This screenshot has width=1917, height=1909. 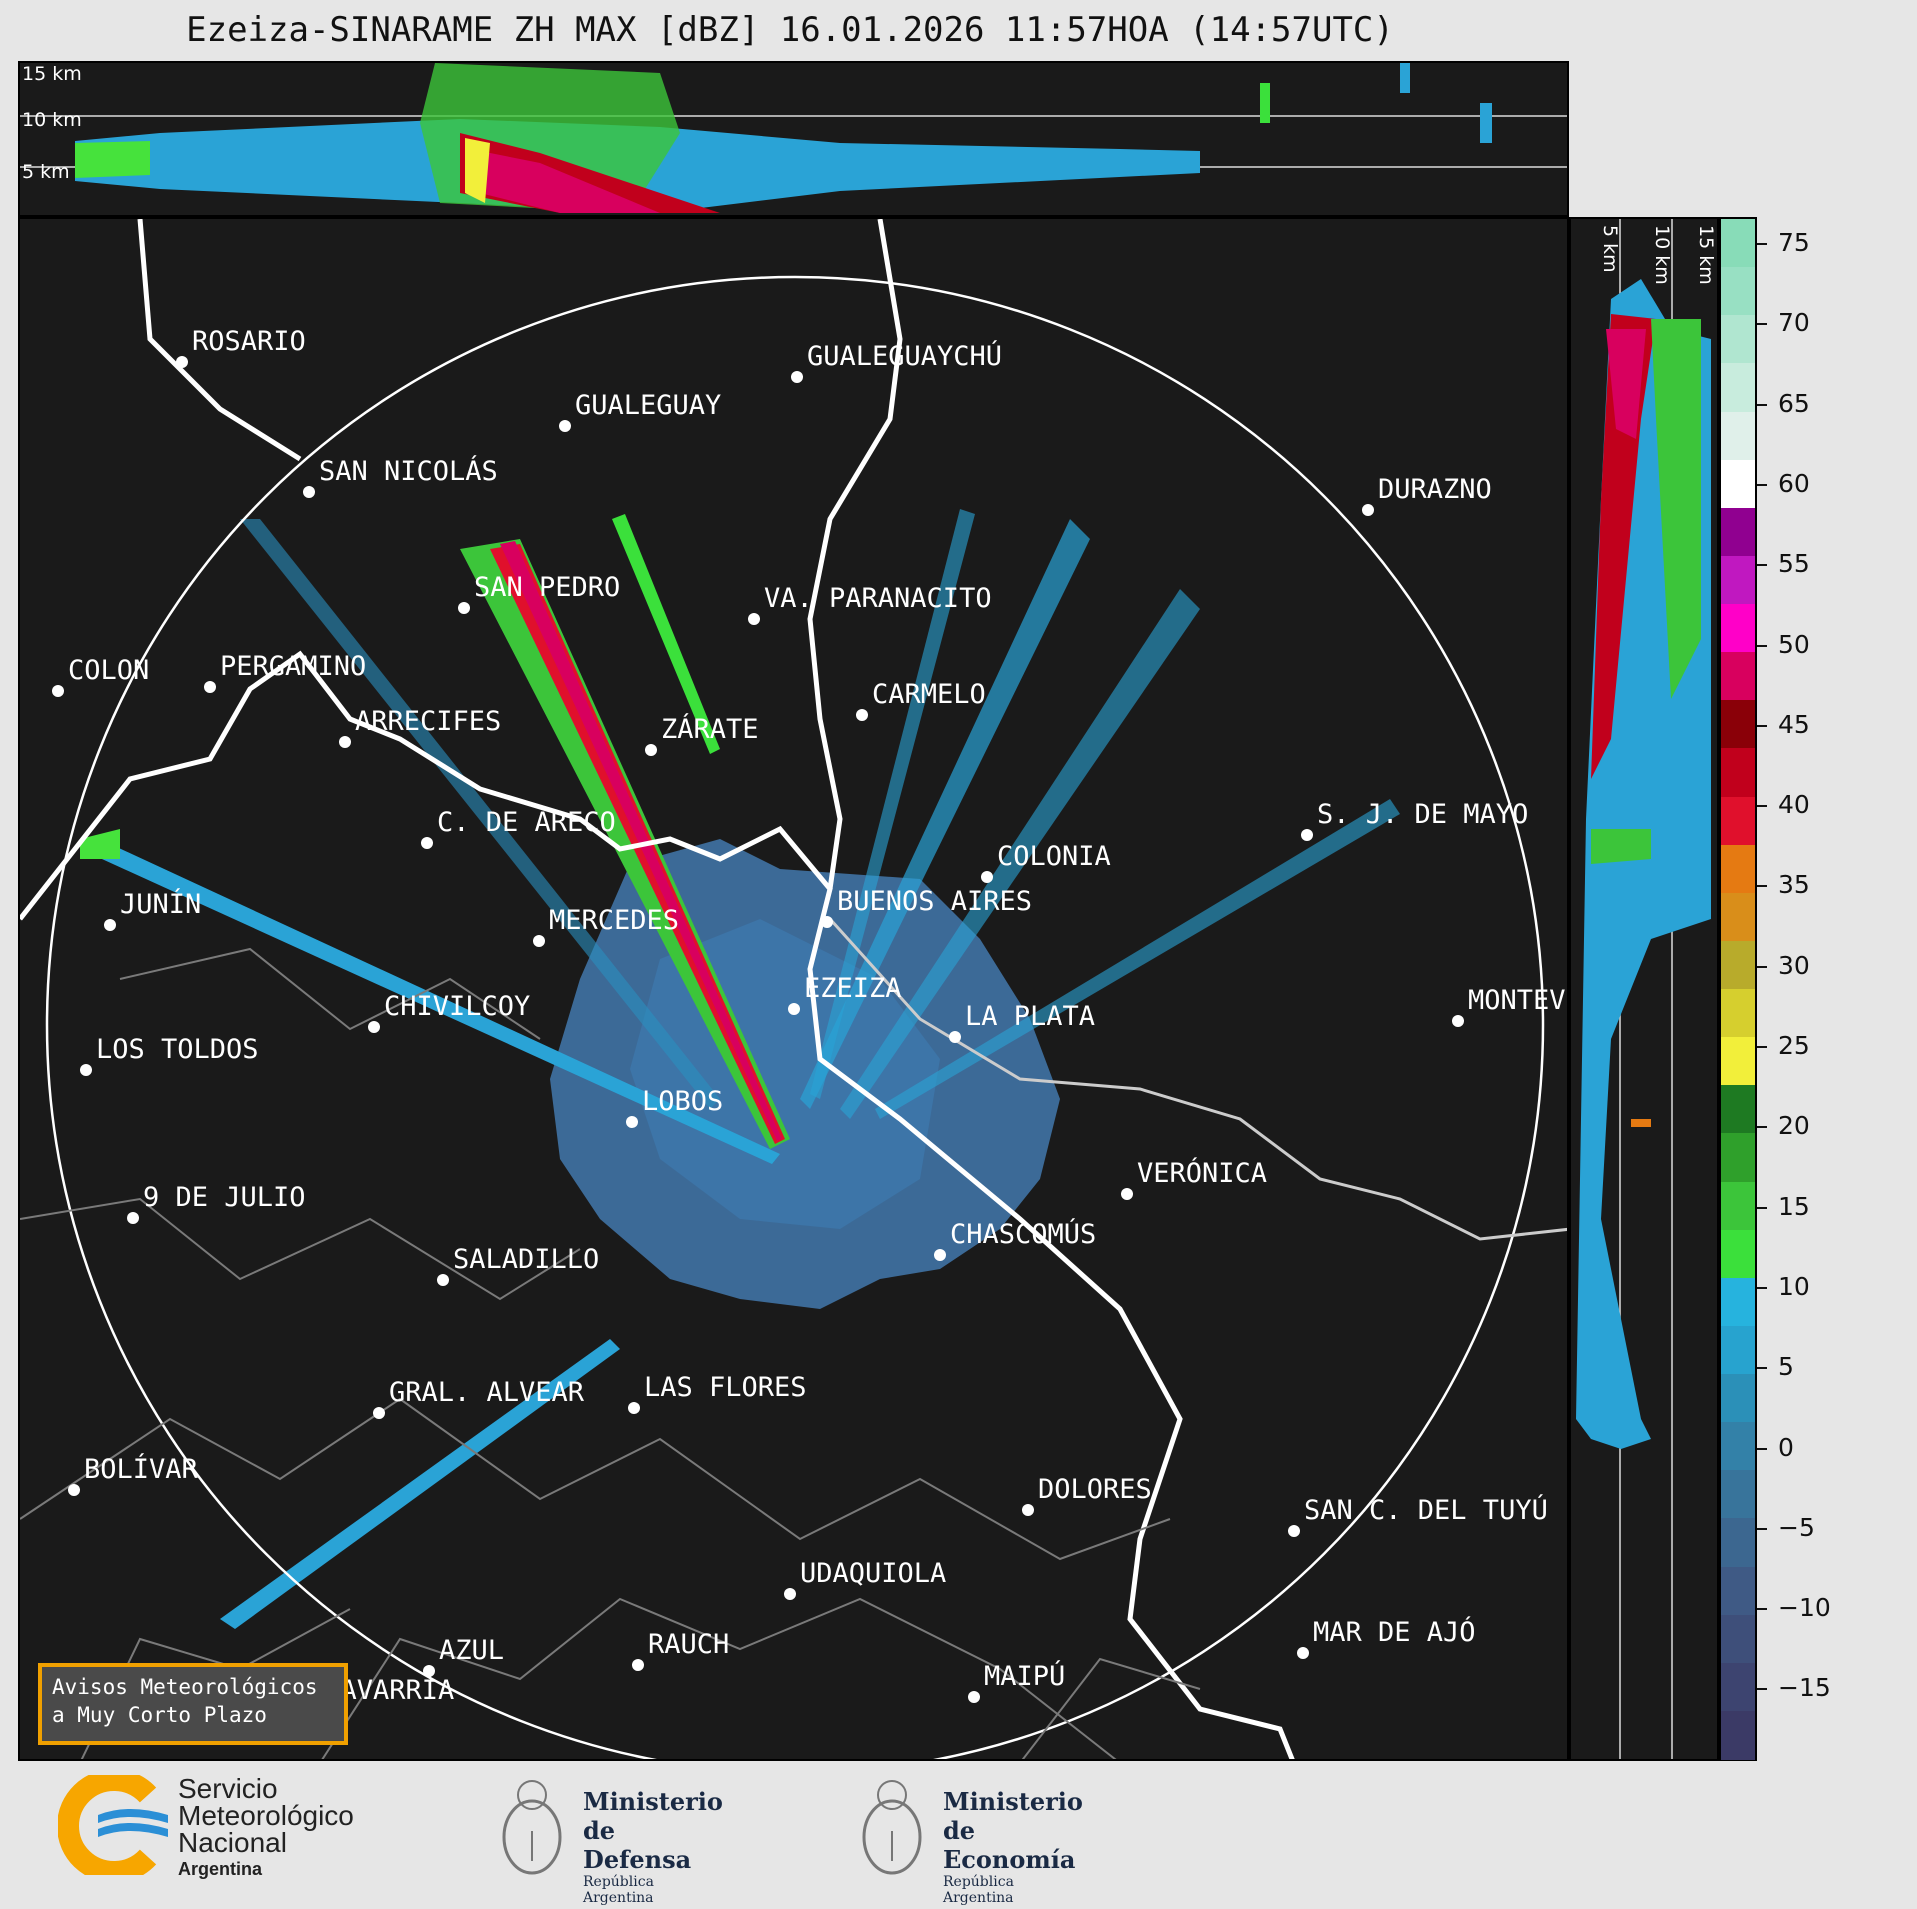 What do you see at coordinates (1794, 564) in the screenshot?
I see `colorbar-tick-label: 55` at bounding box center [1794, 564].